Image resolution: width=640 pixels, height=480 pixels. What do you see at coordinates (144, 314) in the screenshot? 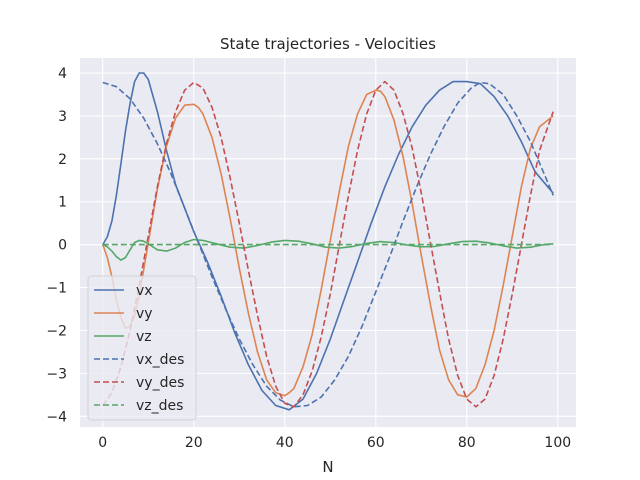
I see `legend-label-vy: vy` at bounding box center [144, 314].